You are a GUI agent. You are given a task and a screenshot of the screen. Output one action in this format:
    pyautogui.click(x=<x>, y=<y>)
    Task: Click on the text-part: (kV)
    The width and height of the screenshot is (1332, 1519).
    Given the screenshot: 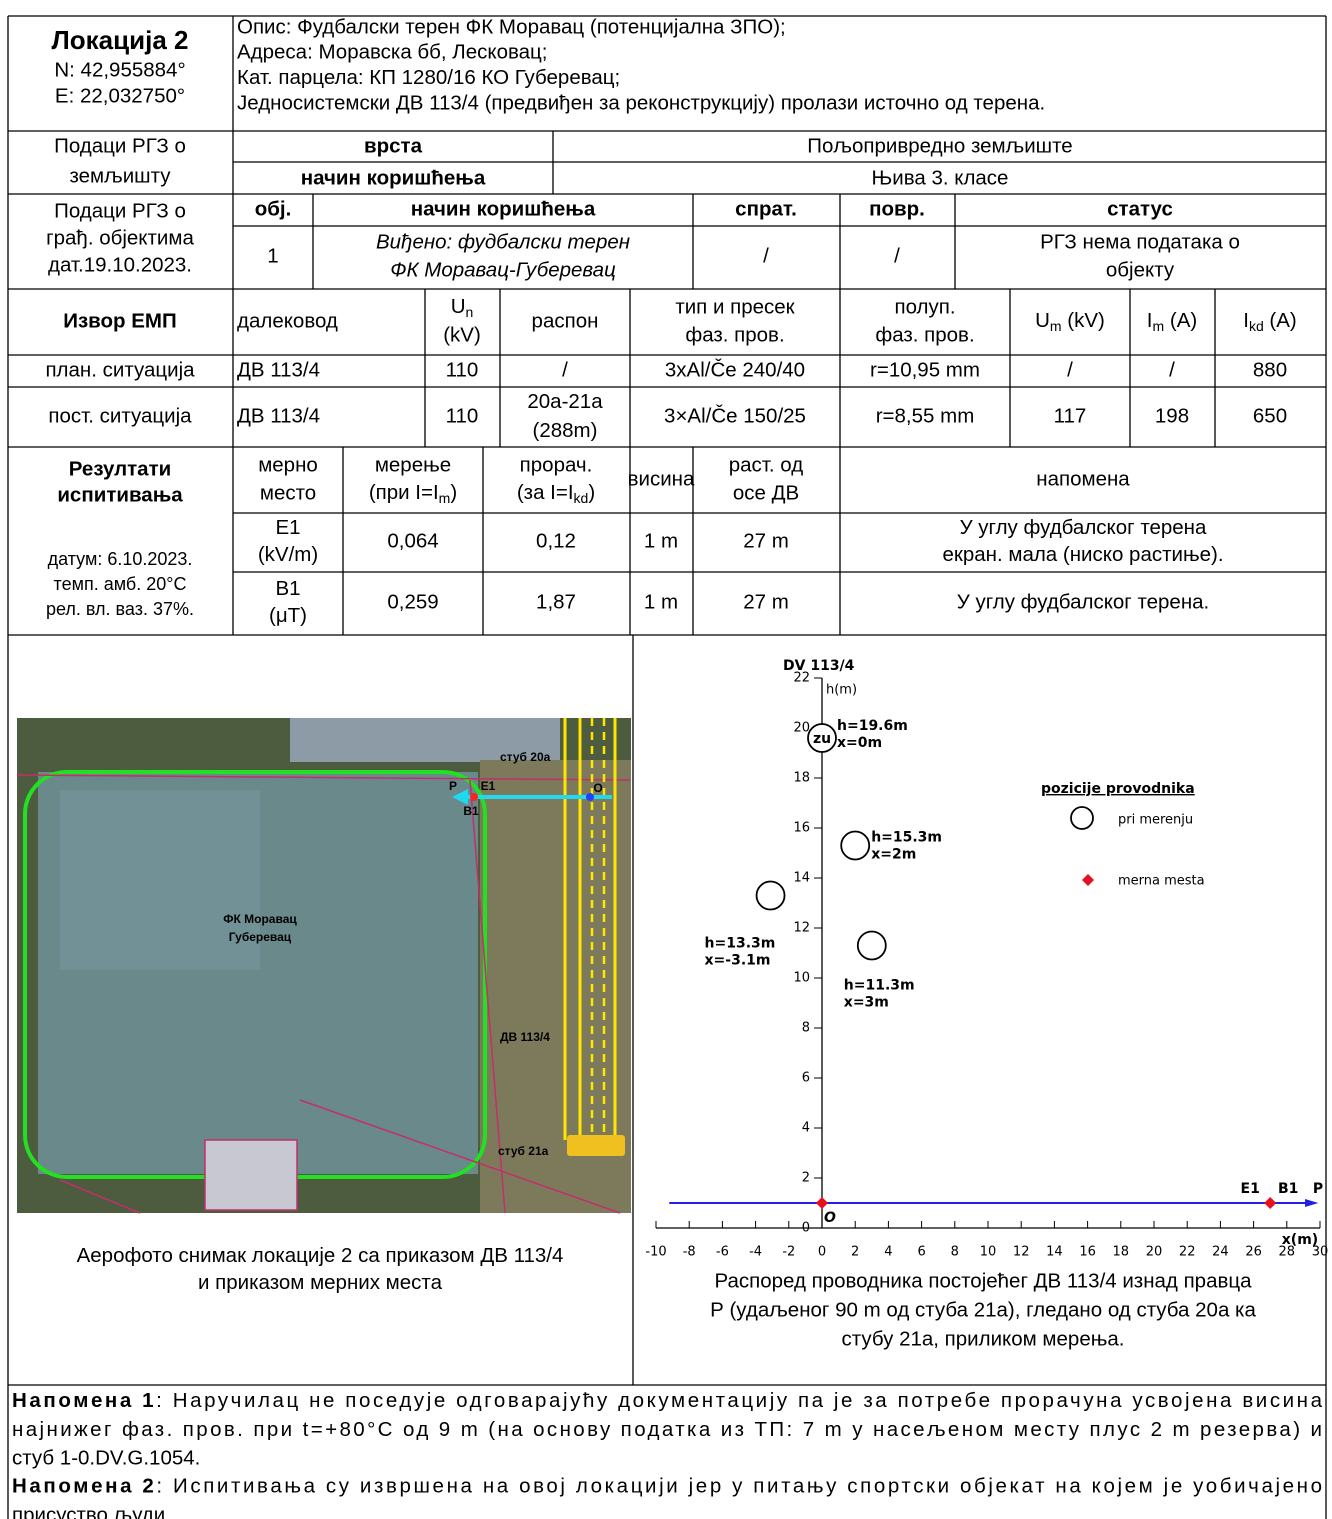 What is the action you would take?
    pyautogui.click(x=1083, y=320)
    